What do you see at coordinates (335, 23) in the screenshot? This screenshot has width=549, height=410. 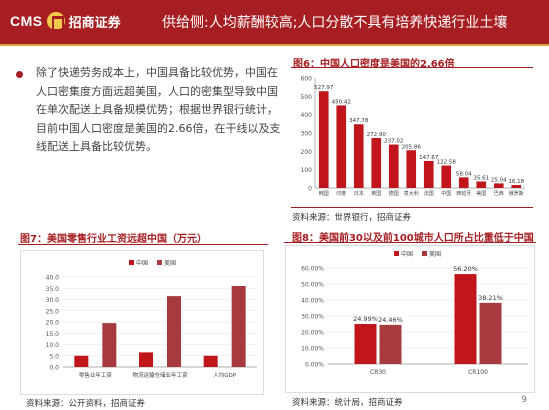 I see `slide-title: 供给侧:人均薪酬较高;人口分散不具有培养快递行业土壤` at bounding box center [335, 23].